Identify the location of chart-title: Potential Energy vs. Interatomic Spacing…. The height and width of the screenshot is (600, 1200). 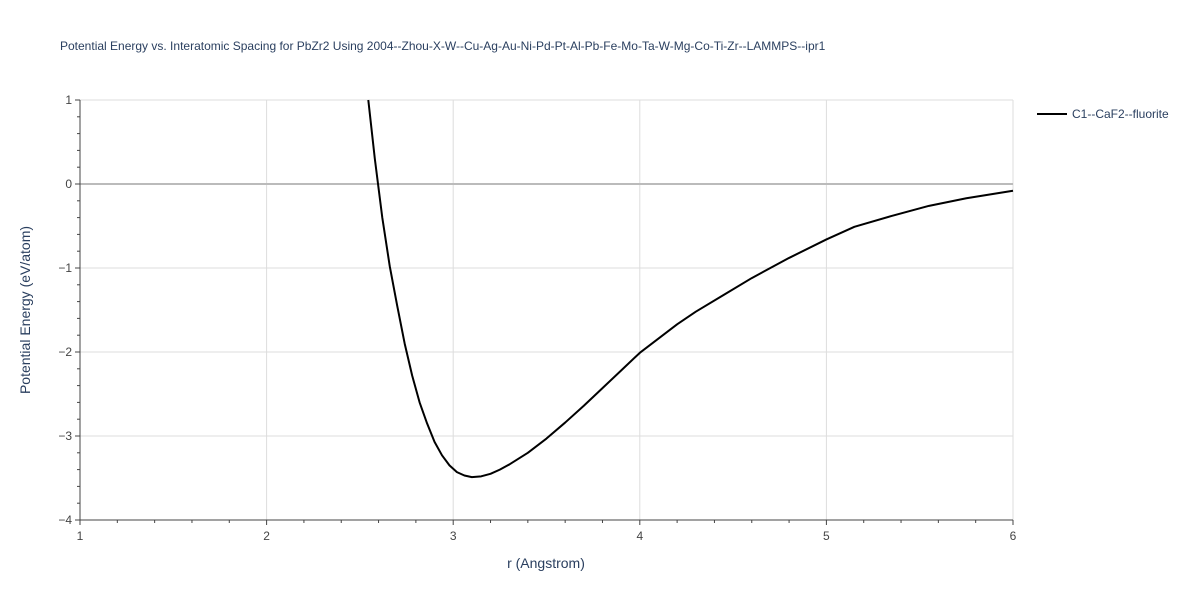
(443, 46).